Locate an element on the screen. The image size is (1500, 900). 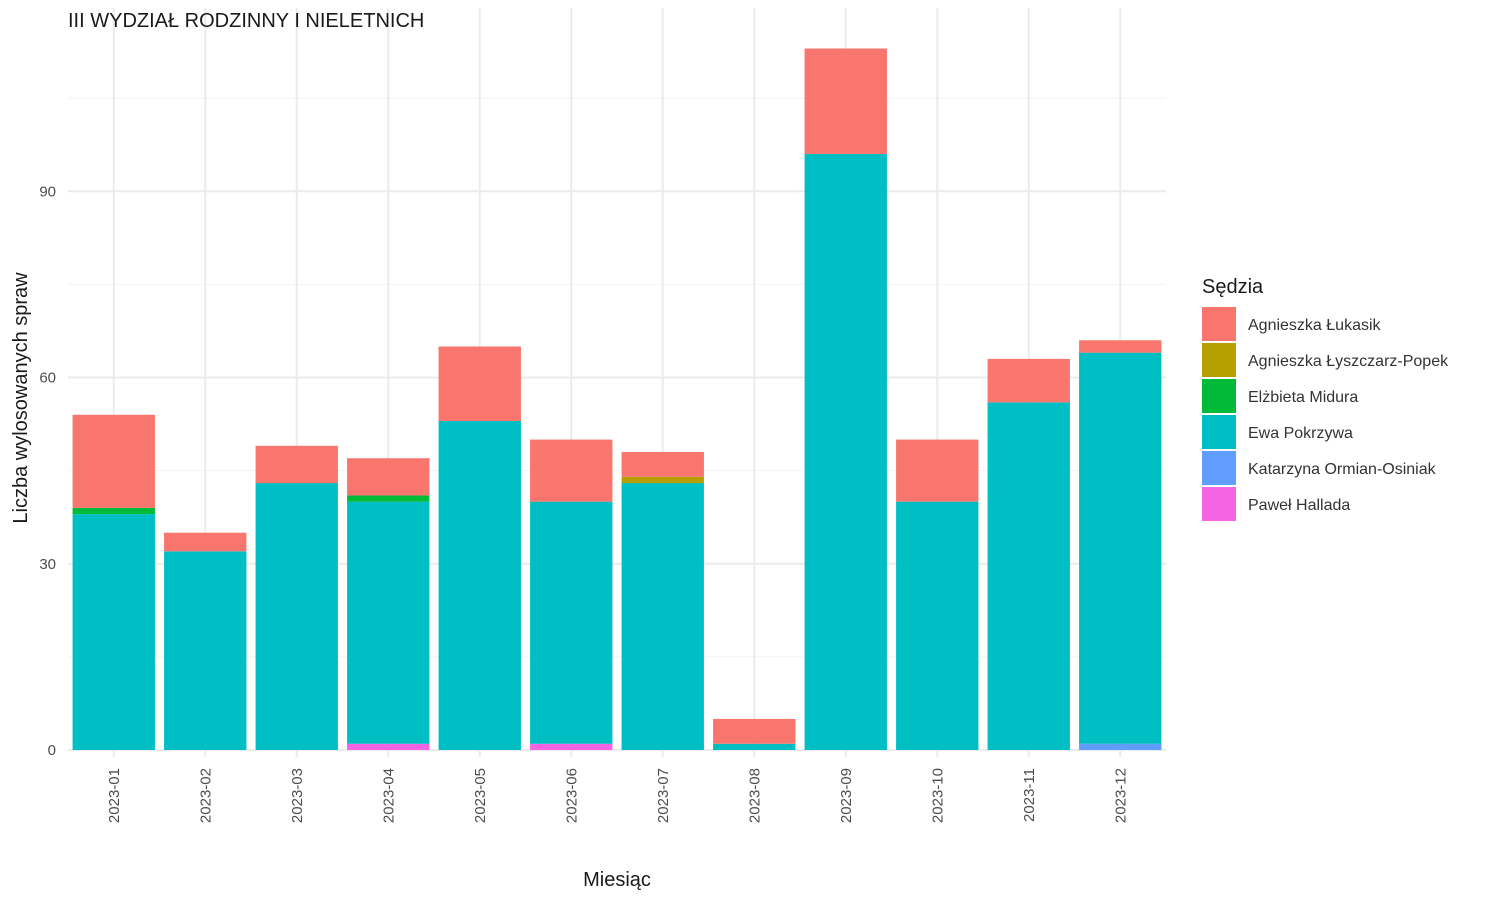
y-tick-label: 0 is located at coordinates (52, 750).